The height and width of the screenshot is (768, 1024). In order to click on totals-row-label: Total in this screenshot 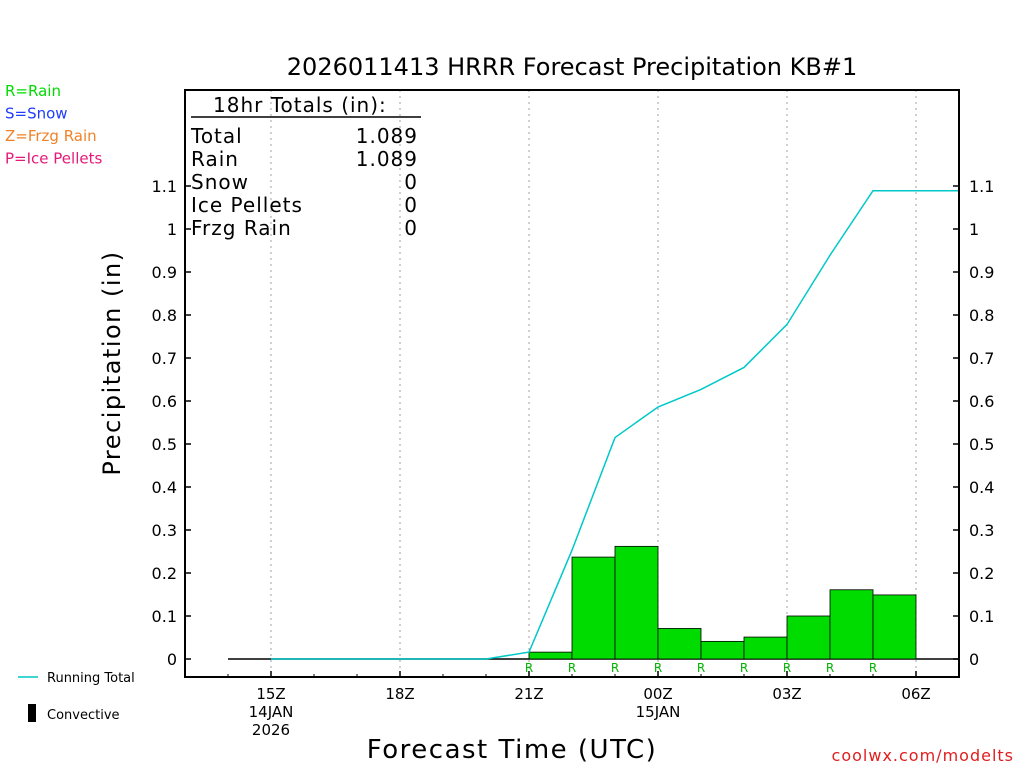, I will do `click(216, 136)`.